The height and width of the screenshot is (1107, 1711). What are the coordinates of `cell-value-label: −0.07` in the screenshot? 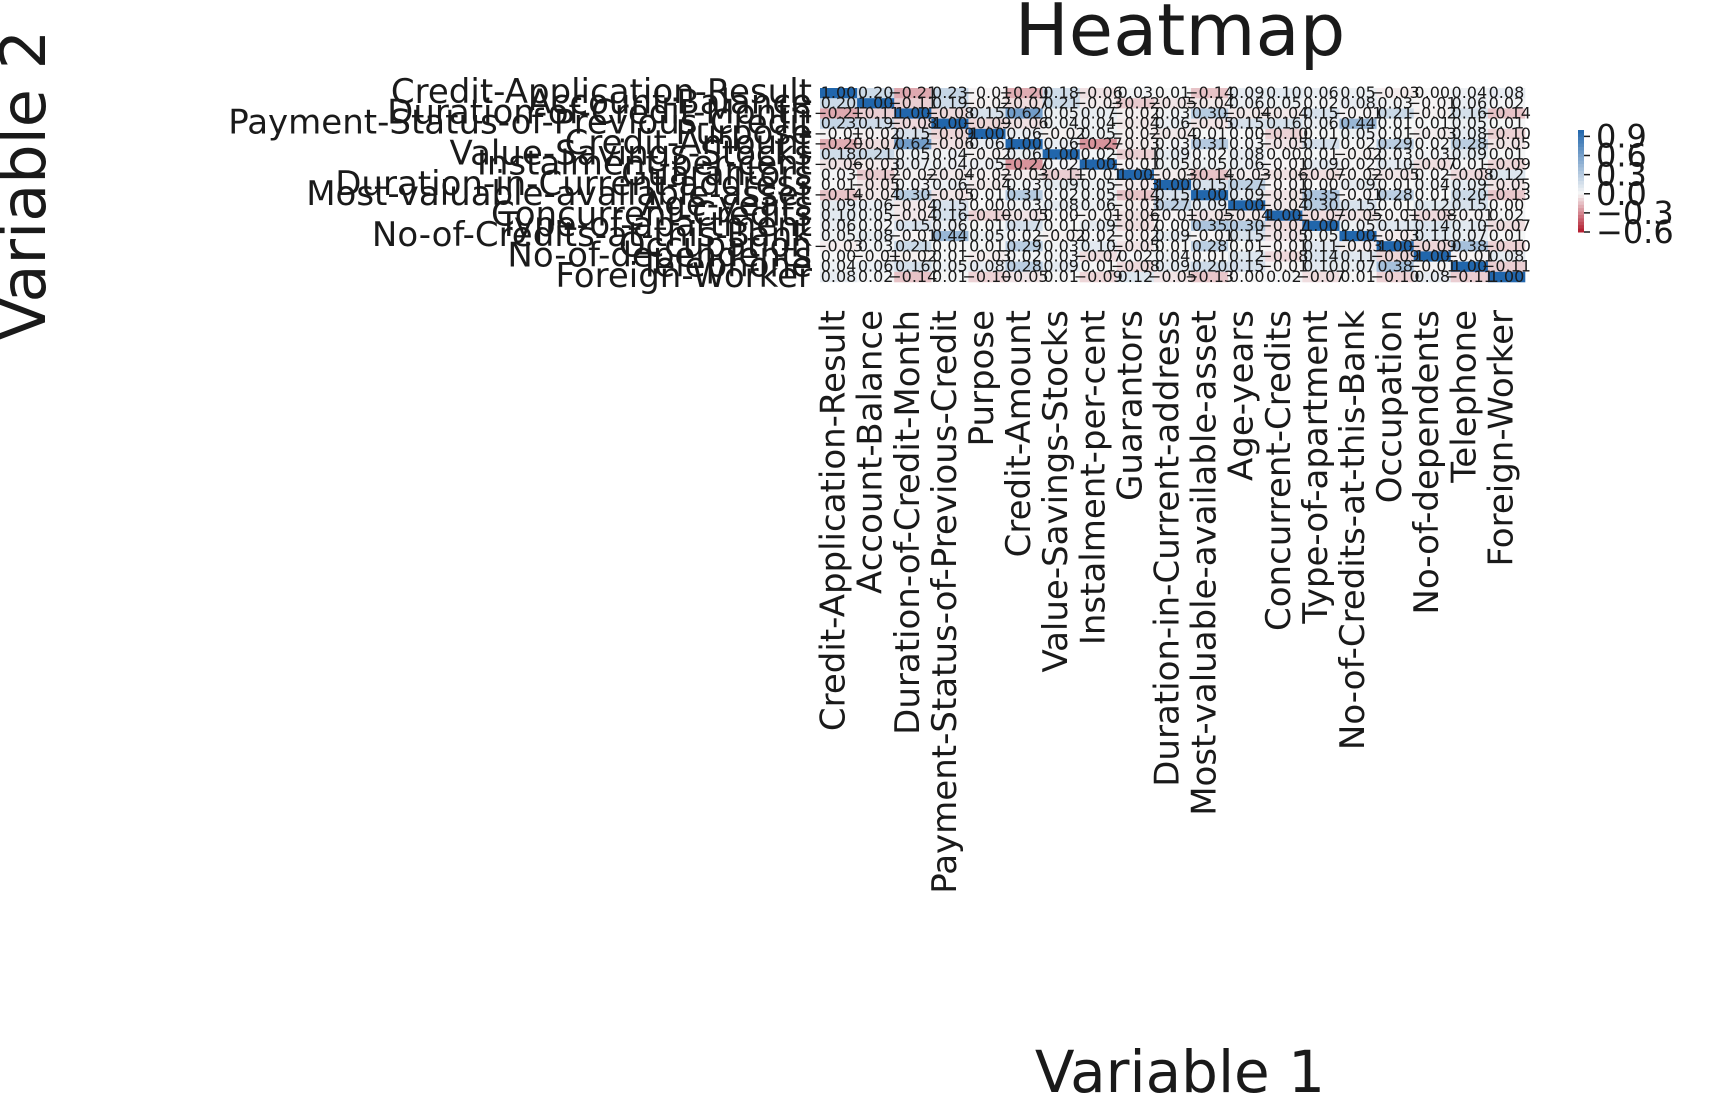 It's located at (1135, 225).